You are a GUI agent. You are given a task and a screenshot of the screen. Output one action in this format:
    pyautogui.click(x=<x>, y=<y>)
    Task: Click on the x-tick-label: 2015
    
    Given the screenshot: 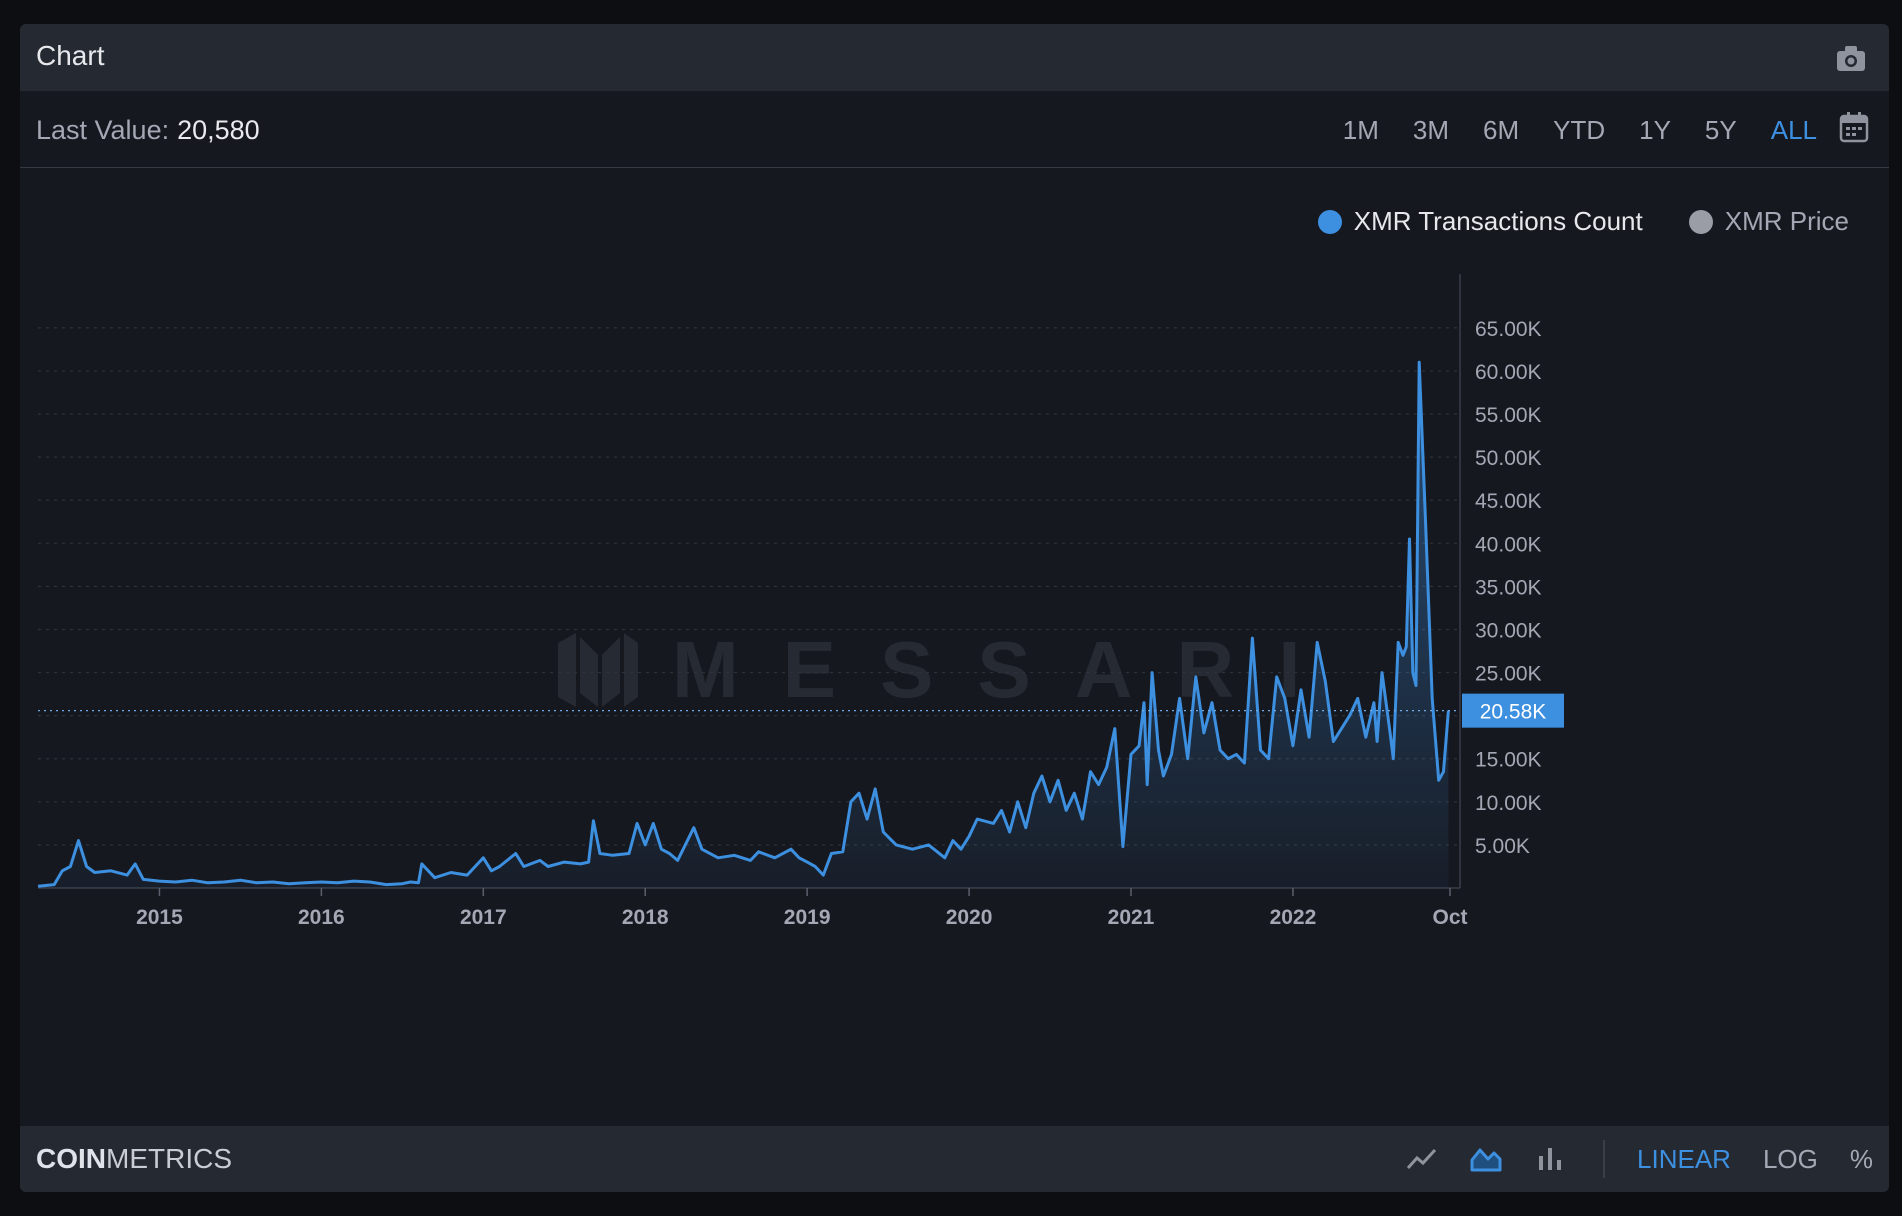 What is the action you would take?
    pyautogui.click(x=159, y=917)
    